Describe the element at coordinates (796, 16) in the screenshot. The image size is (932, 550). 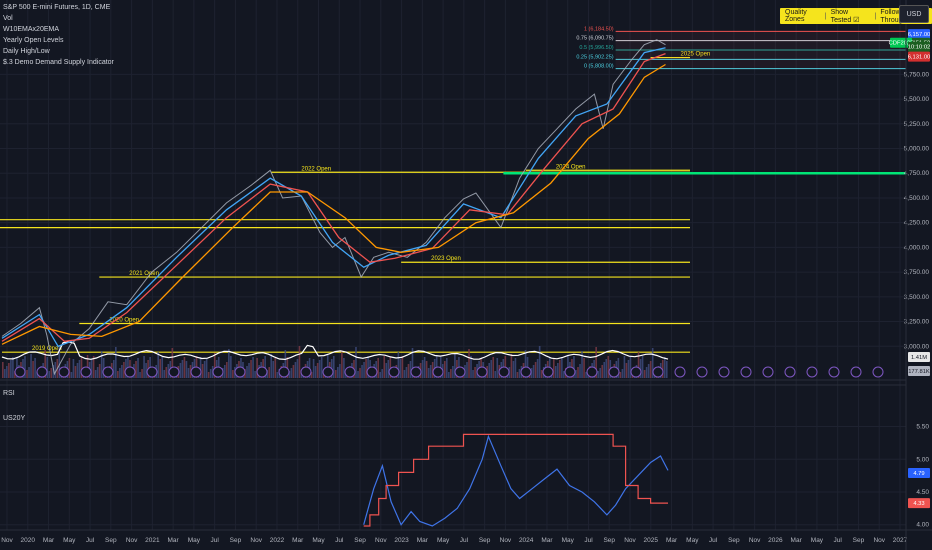
I see `quality-zones-button: Quality Zones` at that location.